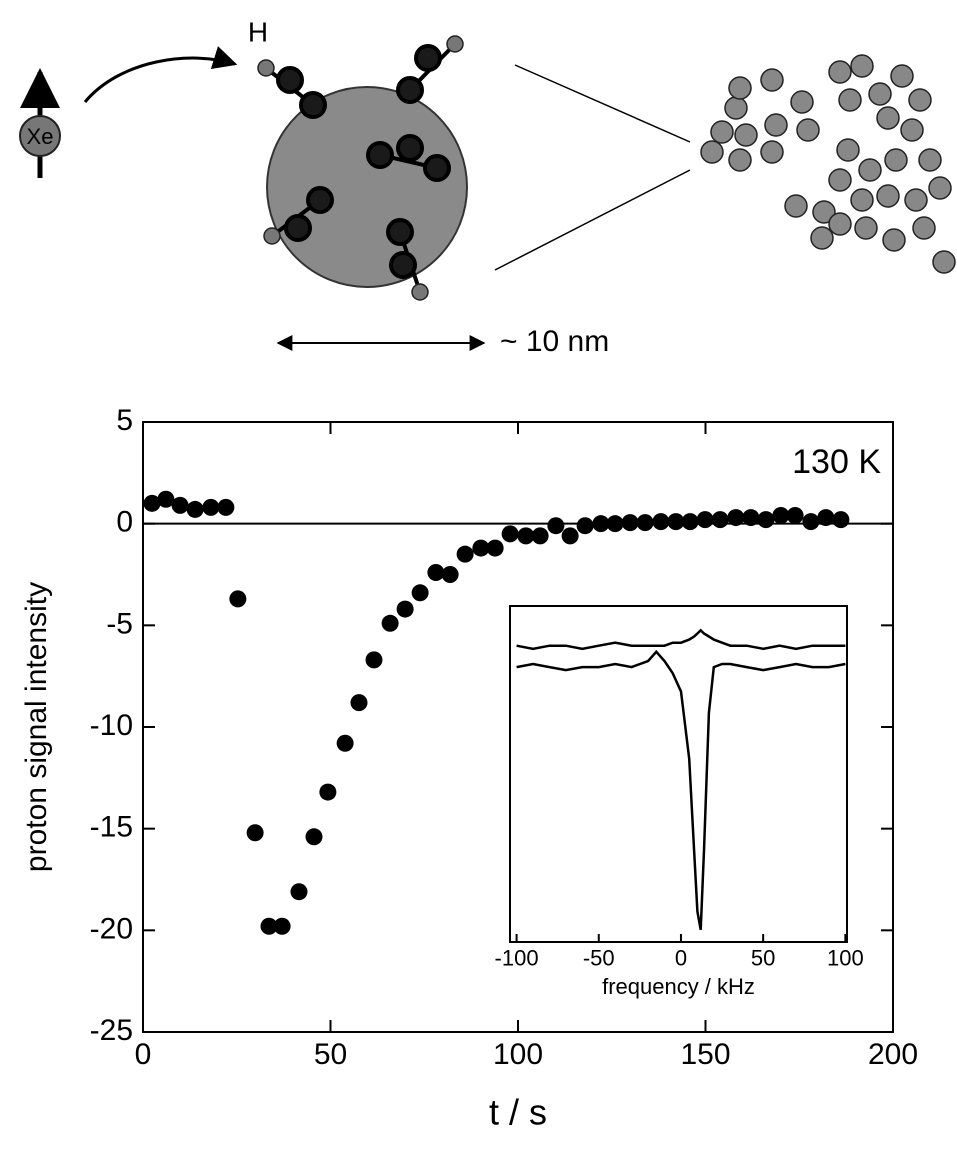 The image size is (957, 1155). I want to click on x-axis-label: t / s, so click(518, 1112).